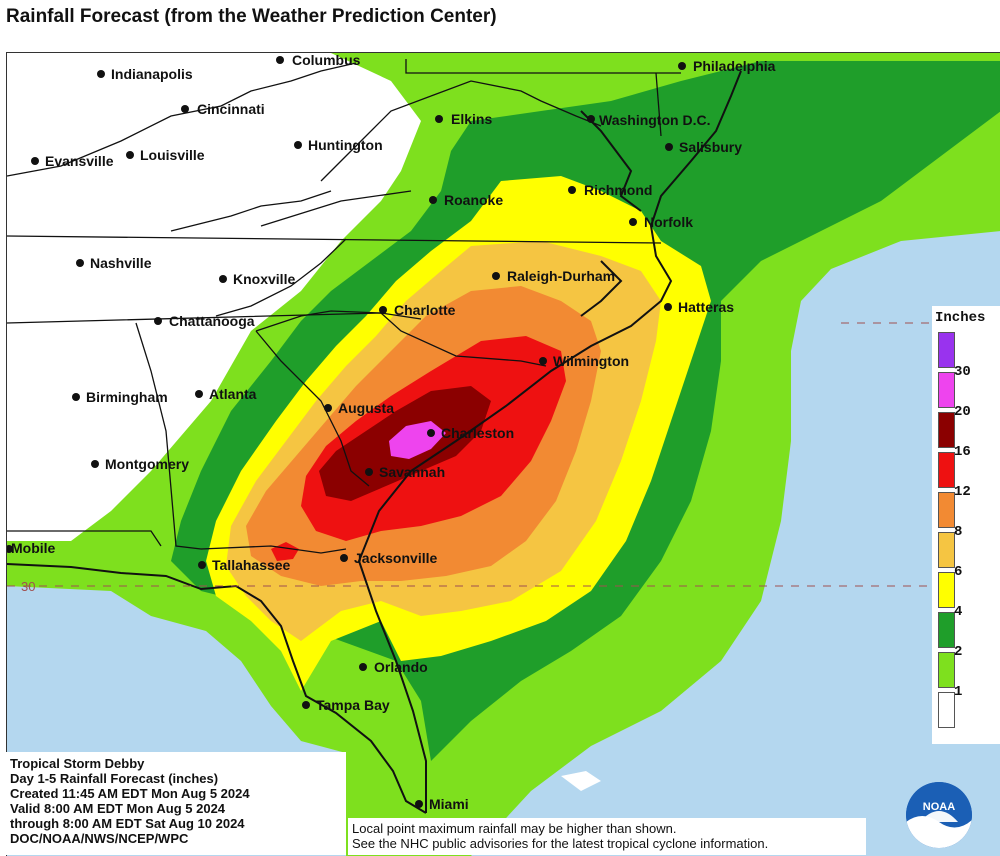 This screenshot has height=856, width=1000. What do you see at coordinates (127, 397) in the screenshot?
I see `city-label: Birmingham` at bounding box center [127, 397].